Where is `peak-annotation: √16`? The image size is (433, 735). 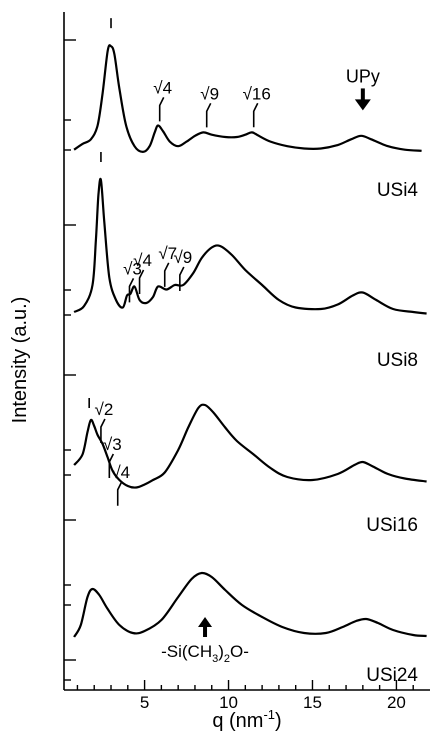 peak-annotation: √16 is located at coordinates (257, 93).